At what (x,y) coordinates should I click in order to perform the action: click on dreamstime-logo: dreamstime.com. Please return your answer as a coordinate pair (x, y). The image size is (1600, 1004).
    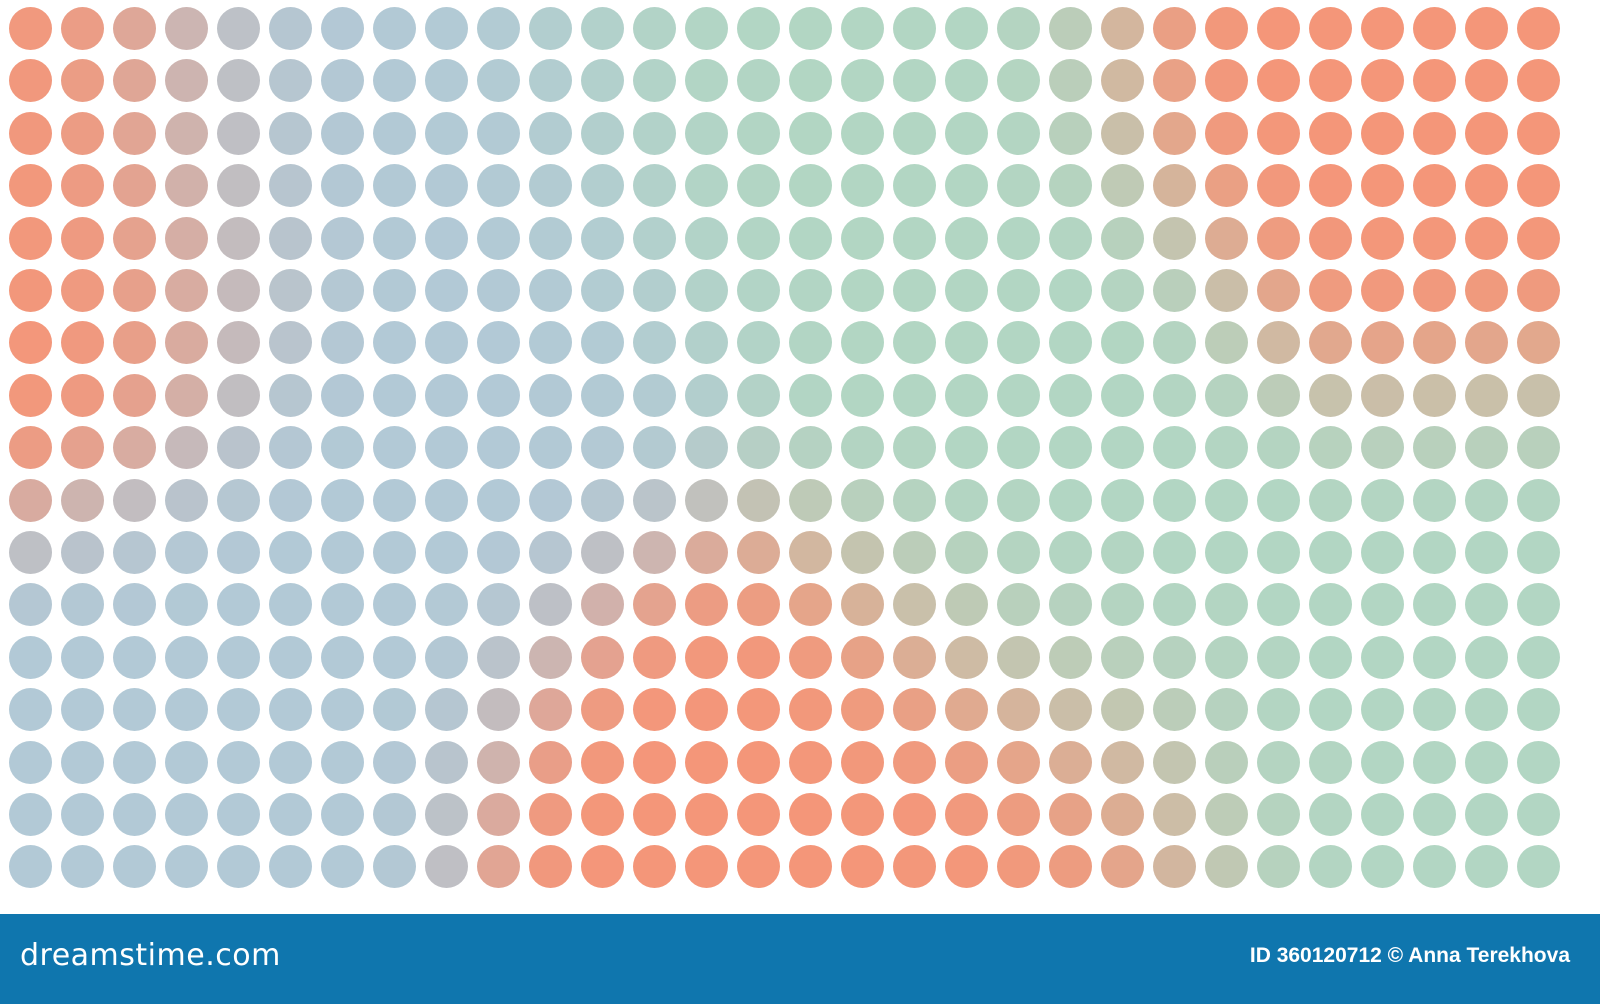
    Looking at the image, I should click on (150, 955).